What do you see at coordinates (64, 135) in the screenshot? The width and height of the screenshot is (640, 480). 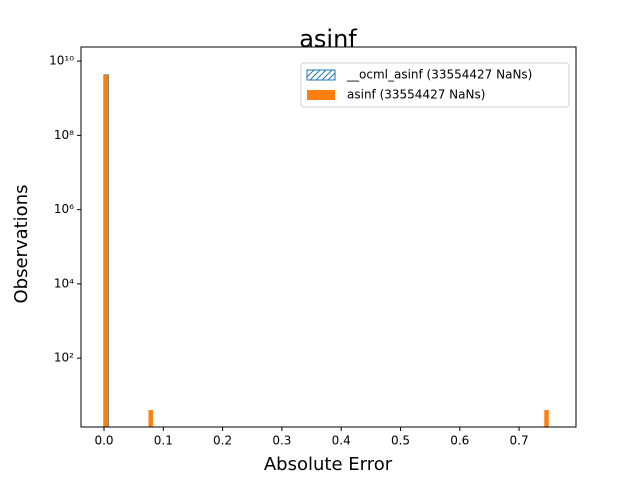 I see `y-tick-label: 10⁸` at bounding box center [64, 135].